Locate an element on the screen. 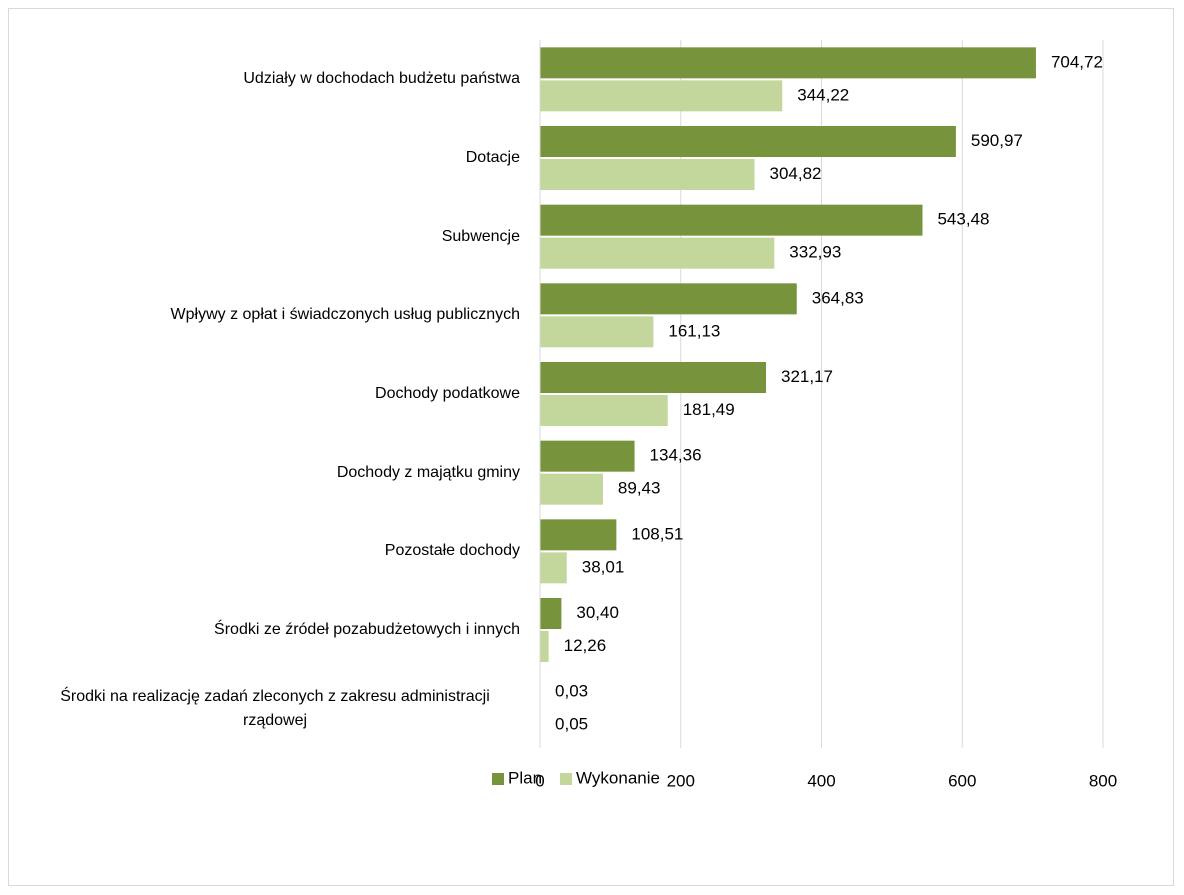  data-label: 38,01 is located at coordinates (603, 566).